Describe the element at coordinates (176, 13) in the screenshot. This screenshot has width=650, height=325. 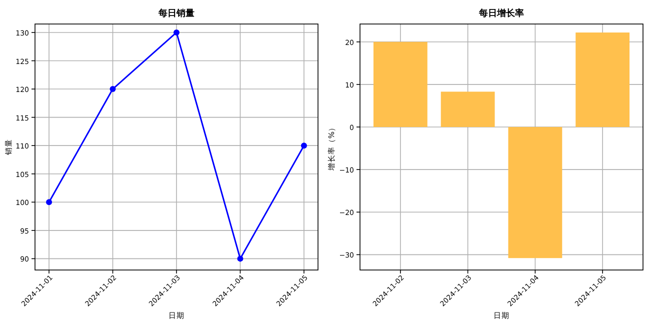
I see `chart-title: 每日销量` at that location.